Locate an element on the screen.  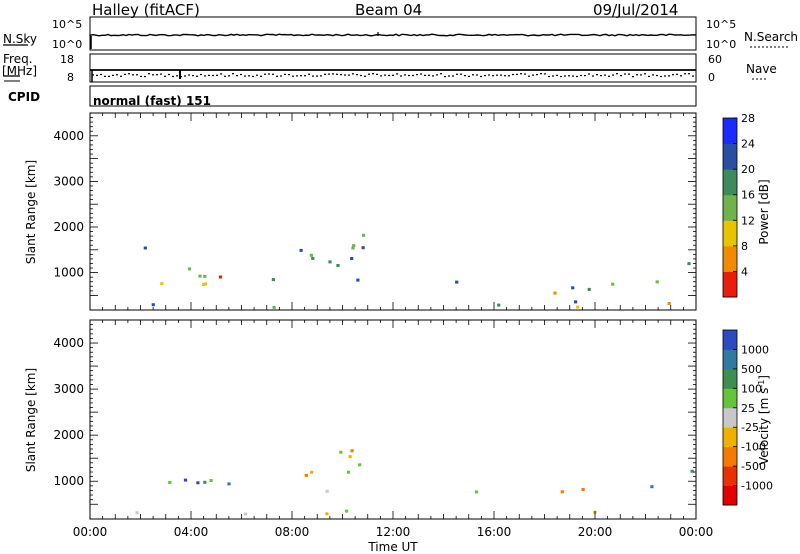
nave-label: Nave is located at coordinates (761, 69).